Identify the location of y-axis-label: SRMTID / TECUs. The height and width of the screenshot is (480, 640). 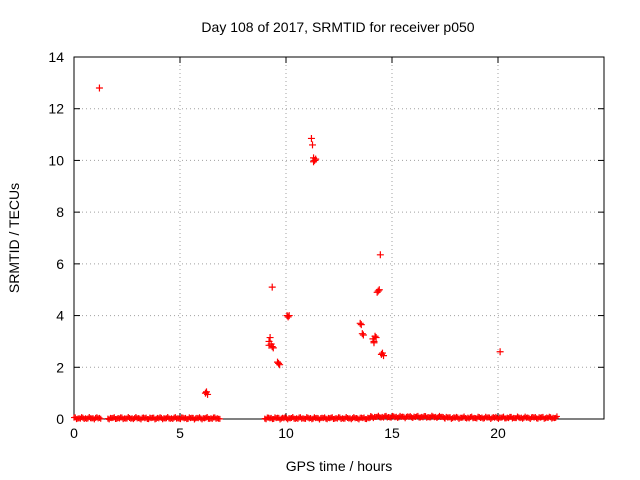
(14, 238).